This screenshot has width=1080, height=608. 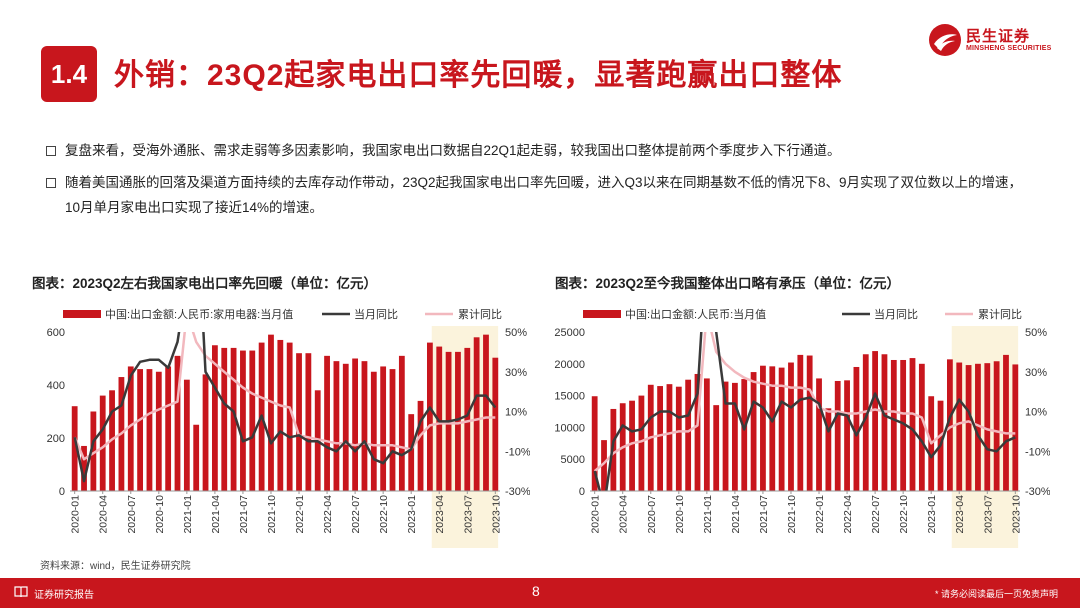 What do you see at coordinates (764, 514) in the screenshot?
I see `x-tick-label: 2021-07` at bounding box center [764, 514].